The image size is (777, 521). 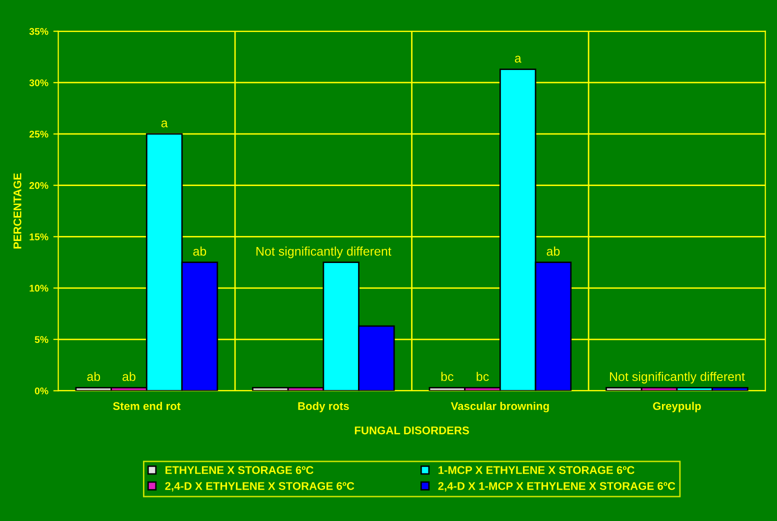 What do you see at coordinates (411, 430) in the screenshot?
I see `x-axis-title: FUNGAL DISORDERS` at bounding box center [411, 430].